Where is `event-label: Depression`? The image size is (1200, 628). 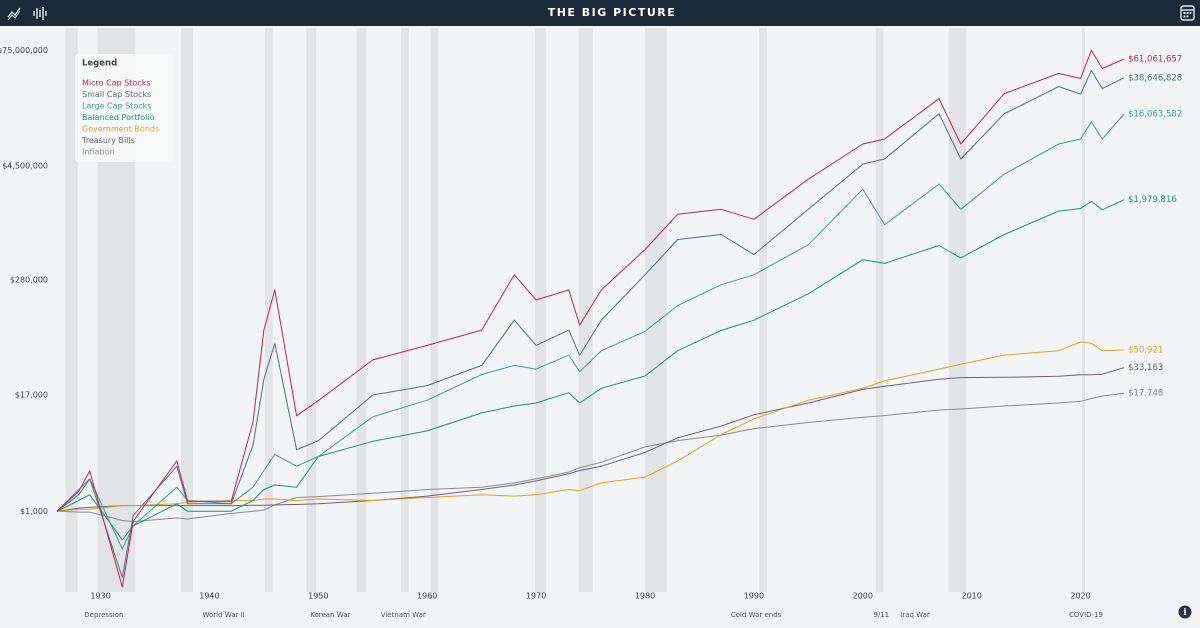
event-label: Depression is located at coordinates (103, 615).